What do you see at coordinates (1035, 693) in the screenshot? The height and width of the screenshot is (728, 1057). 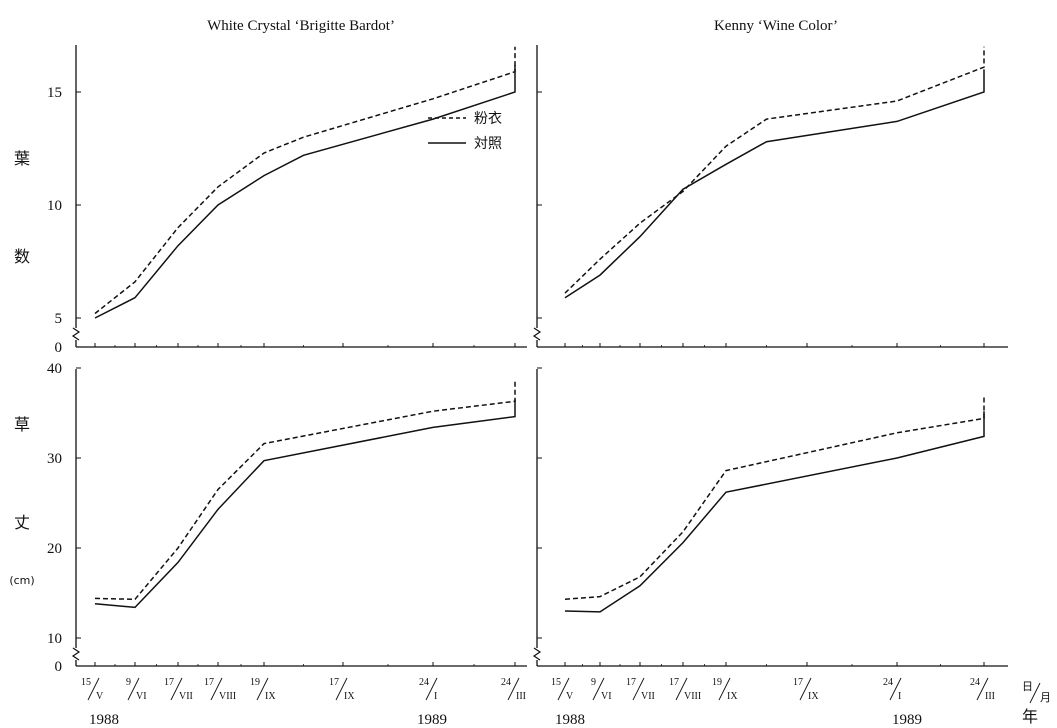 I see `x-unit-slash` at bounding box center [1035, 693].